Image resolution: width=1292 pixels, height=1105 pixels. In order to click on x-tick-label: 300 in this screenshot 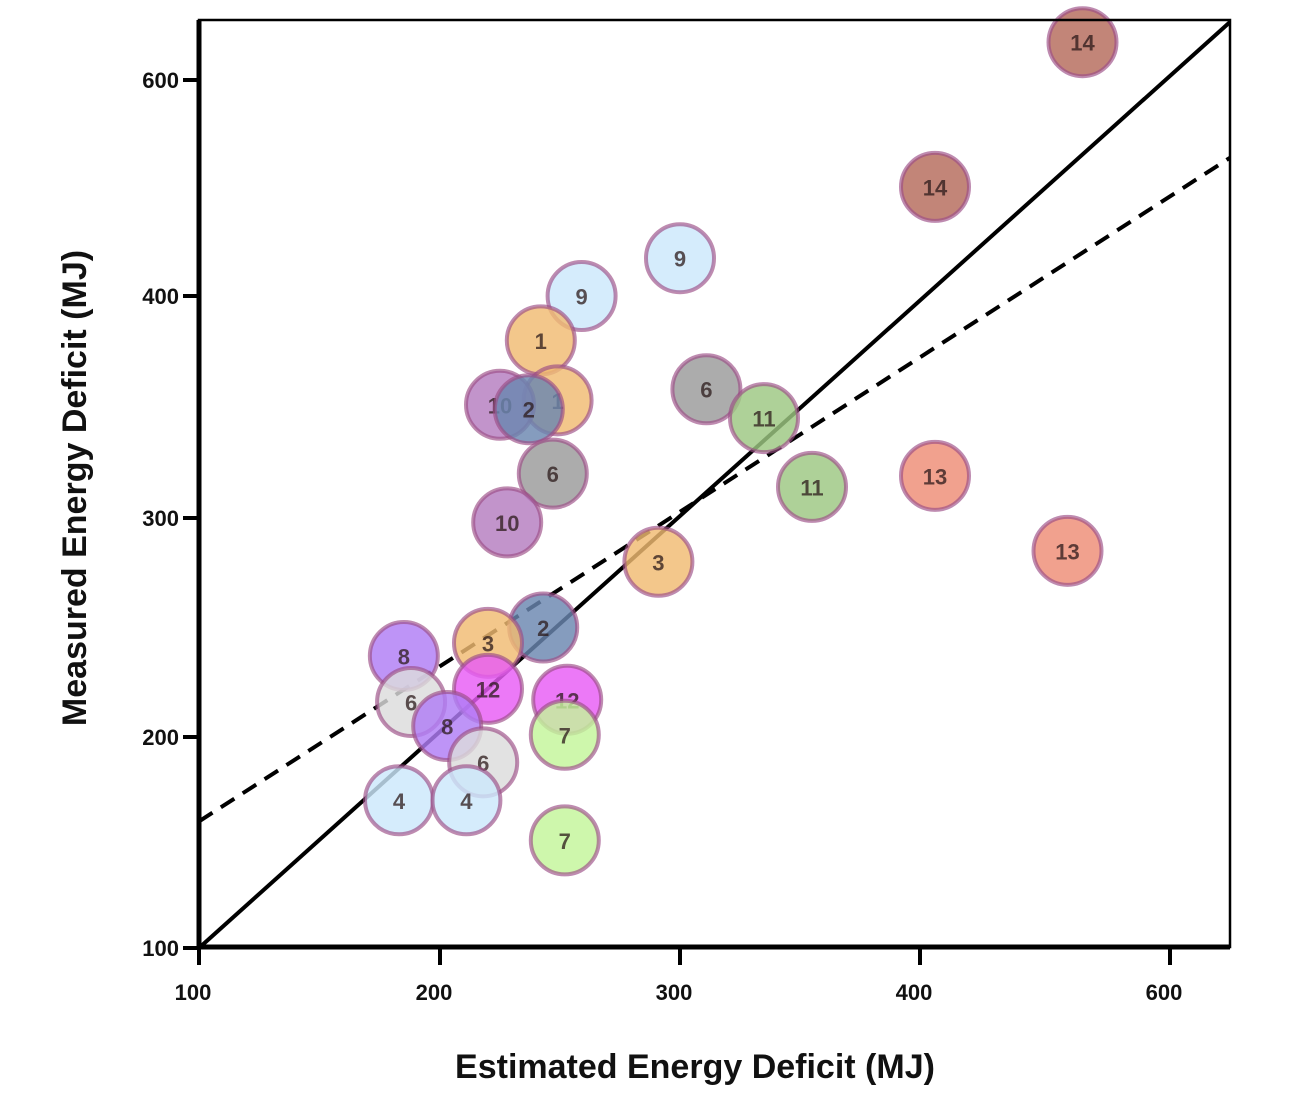, I will do `click(674, 992)`.